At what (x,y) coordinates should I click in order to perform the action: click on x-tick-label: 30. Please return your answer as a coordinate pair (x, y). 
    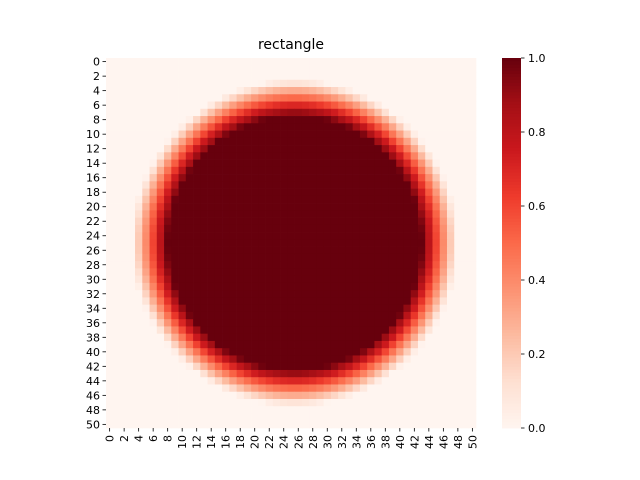
    Looking at the image, I should click on (327, 442).